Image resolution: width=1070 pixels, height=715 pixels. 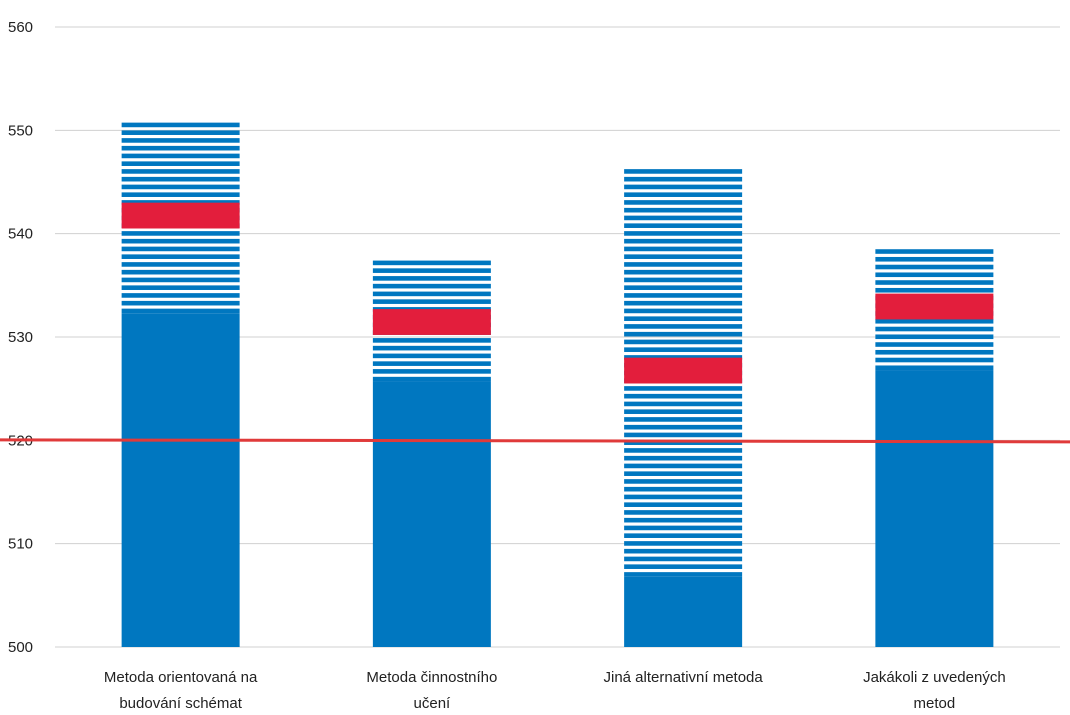 What do you see at coordinates (935, 703) in the screenshot?
I see `category-label-line: metod` at bounding box center [935, 703].